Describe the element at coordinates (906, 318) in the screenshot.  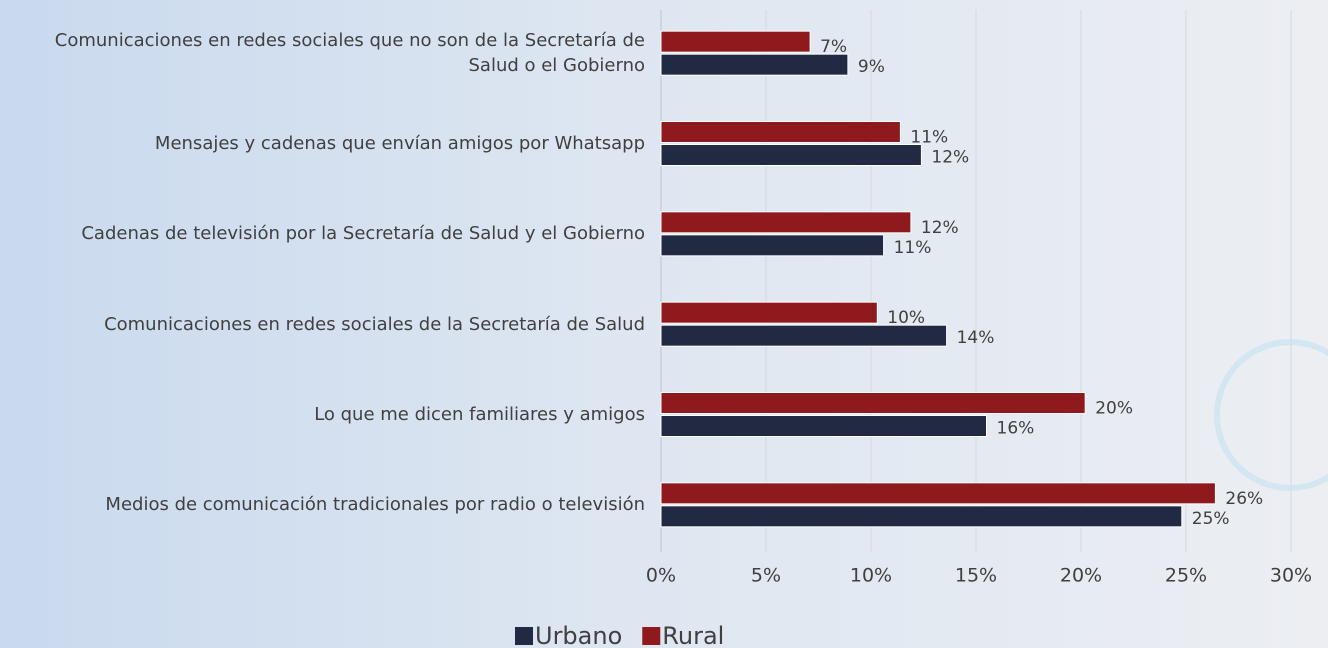
I see `data-label: 10%` at that location.